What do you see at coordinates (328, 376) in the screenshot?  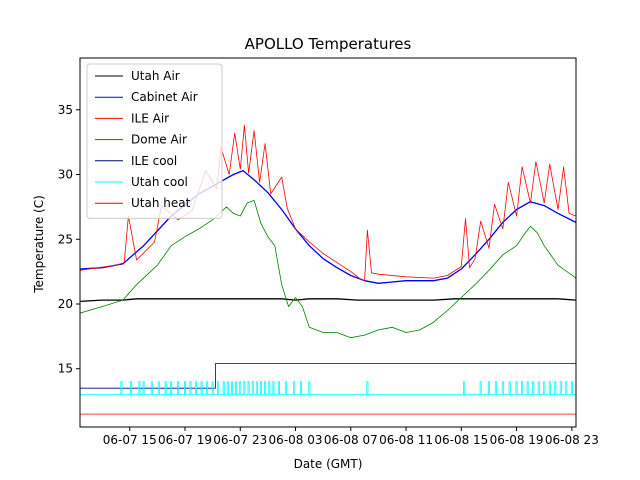 I see `series-line-ile-cool` at bounding box center [328, 376].